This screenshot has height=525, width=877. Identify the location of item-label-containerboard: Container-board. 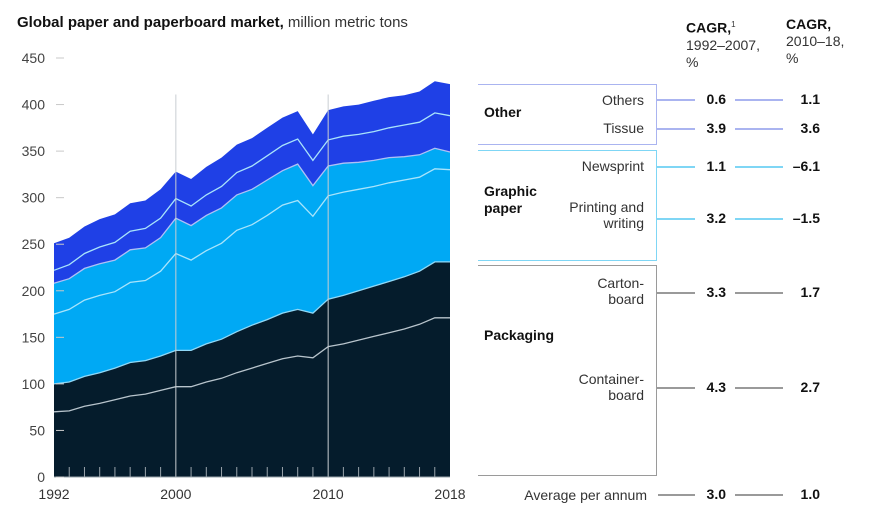
(611, 387).